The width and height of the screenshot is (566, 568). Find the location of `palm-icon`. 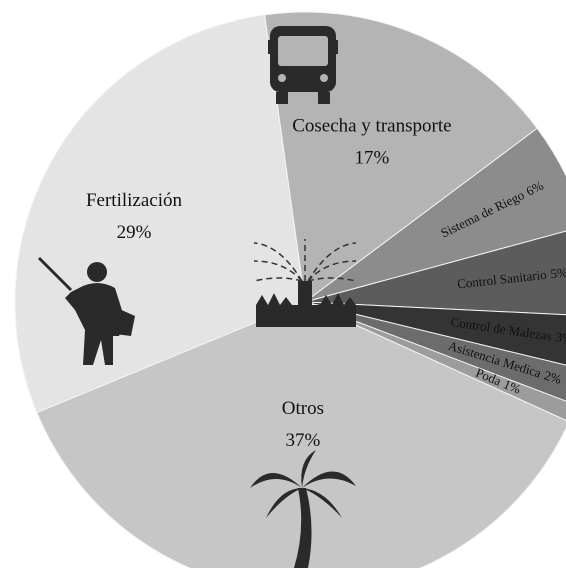

palm-icon is located at coordinates (303, 509).